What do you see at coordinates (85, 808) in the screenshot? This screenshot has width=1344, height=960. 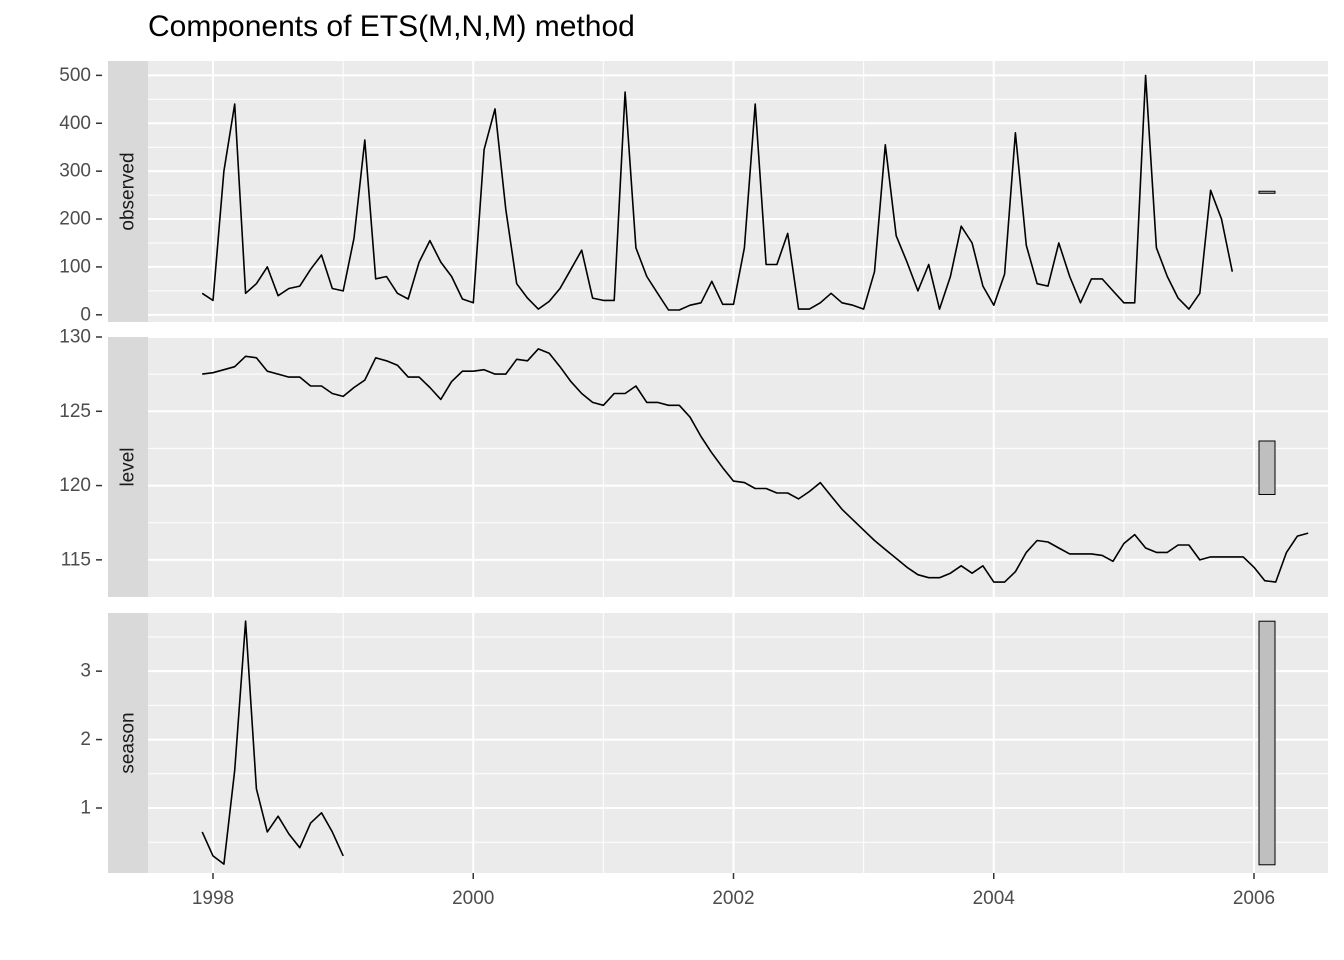 I see `y-tick-label: 1` at bounding box center [85, 808].